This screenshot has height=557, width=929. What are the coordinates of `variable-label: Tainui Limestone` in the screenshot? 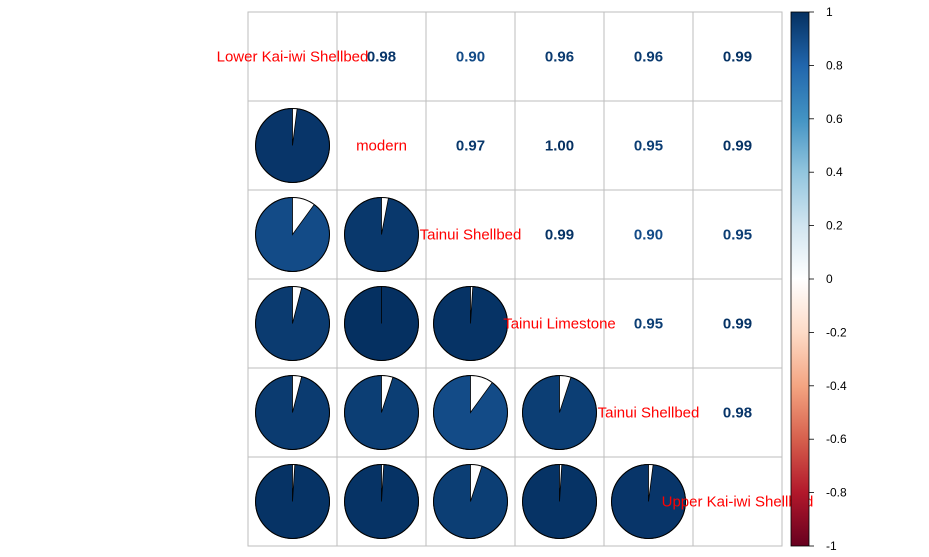 It's located at (559, 324).